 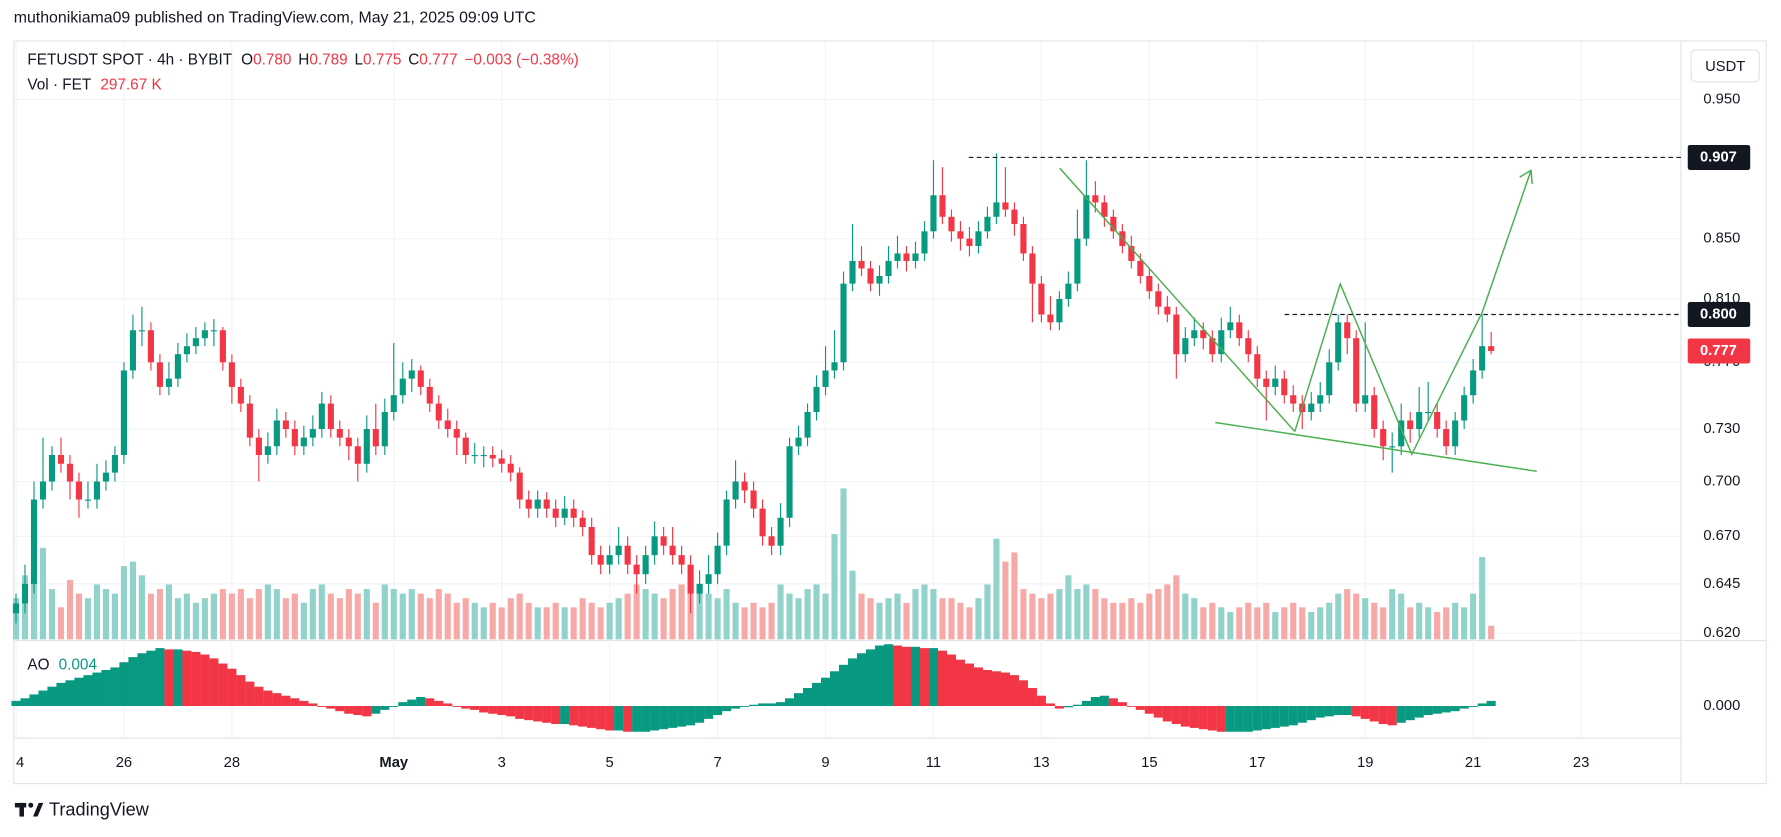 What do you see at coordinates (1149, 763) in the screenshot?
I see `x-tick-label: 15` at bounding box center [1149, 763].